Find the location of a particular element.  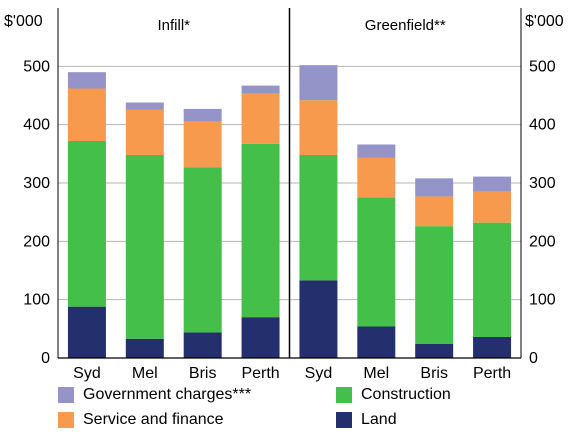

x-tick-label-infill-perth: Perth is located at coordinates (260, 373).